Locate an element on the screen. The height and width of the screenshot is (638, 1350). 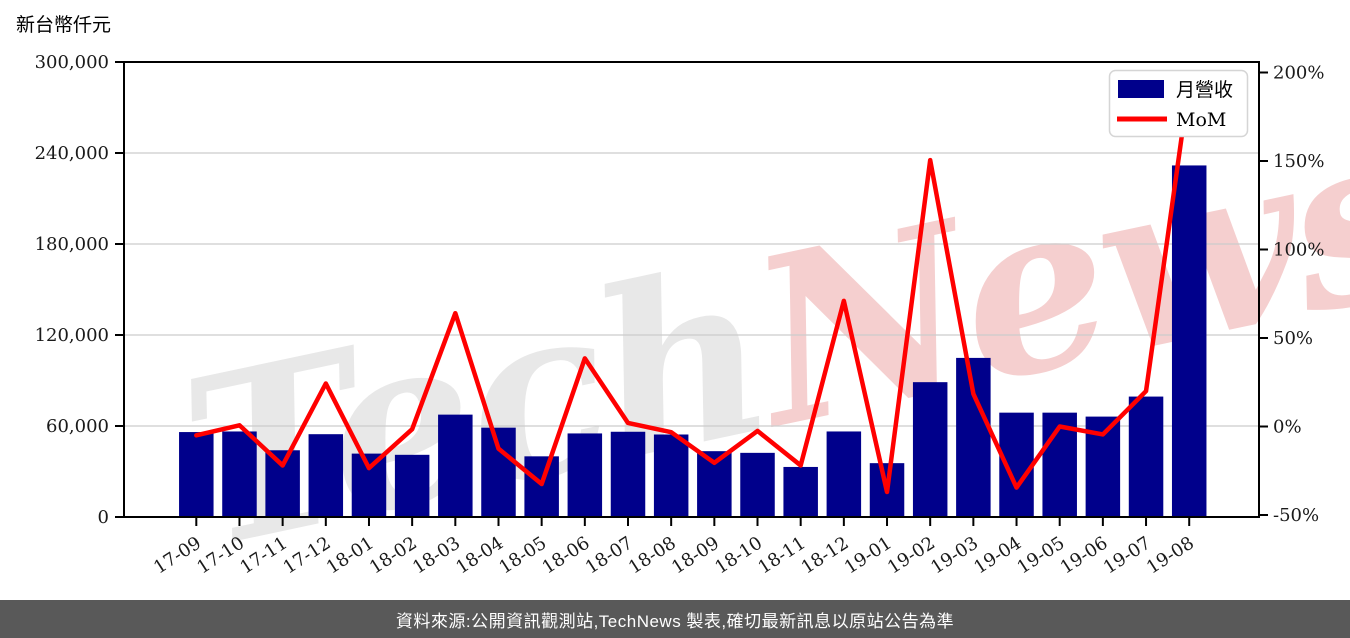
legend-revenue-swatch is located at coordinates (1141, 89).